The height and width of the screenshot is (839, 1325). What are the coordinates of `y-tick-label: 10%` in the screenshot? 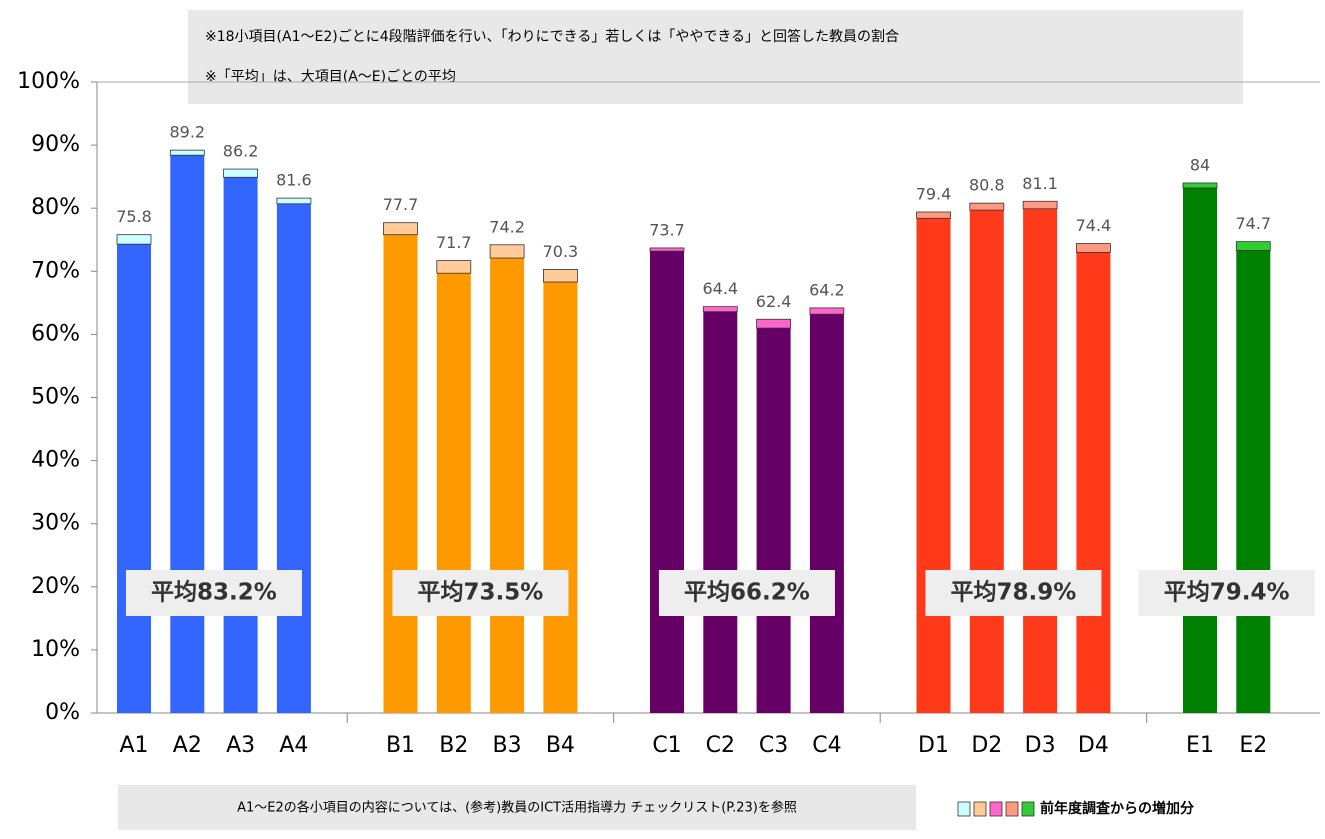 It's located at (55, 649).